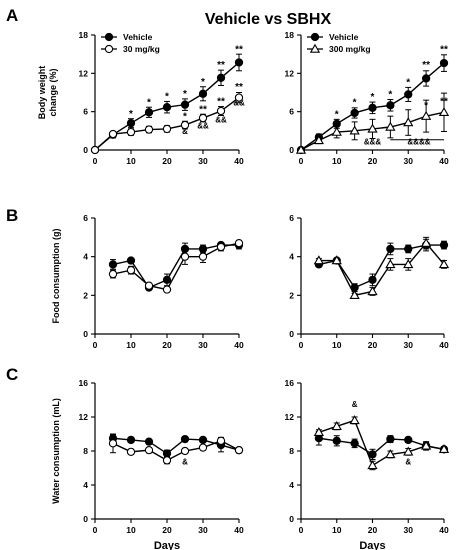 Image resolution: width=464 pixels, height=550 pixels. I want to click on panel-letter-a: A, so click(12, 15).